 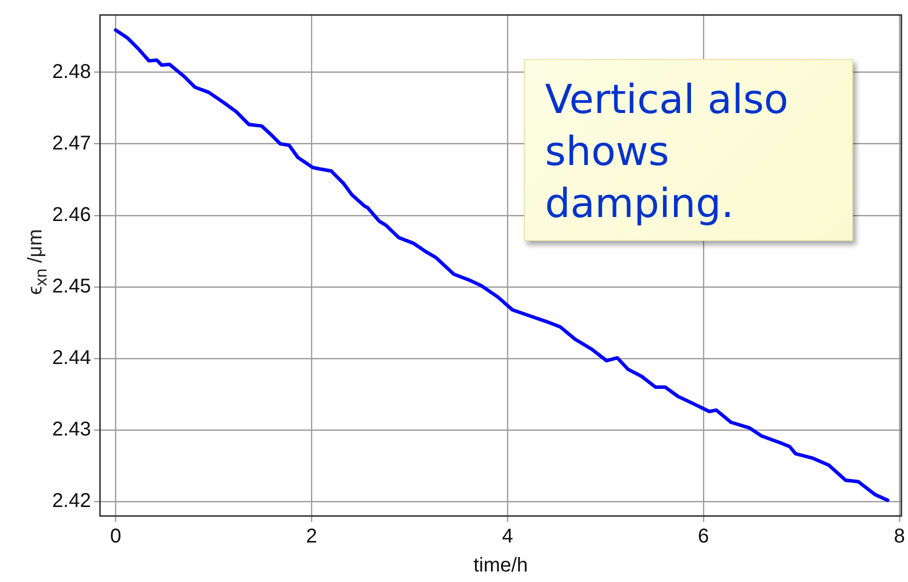 What do you see at coordinates (116, 537) in the screenshot?
I see `x-tick-label: 0` at bounding box center [116, 537].